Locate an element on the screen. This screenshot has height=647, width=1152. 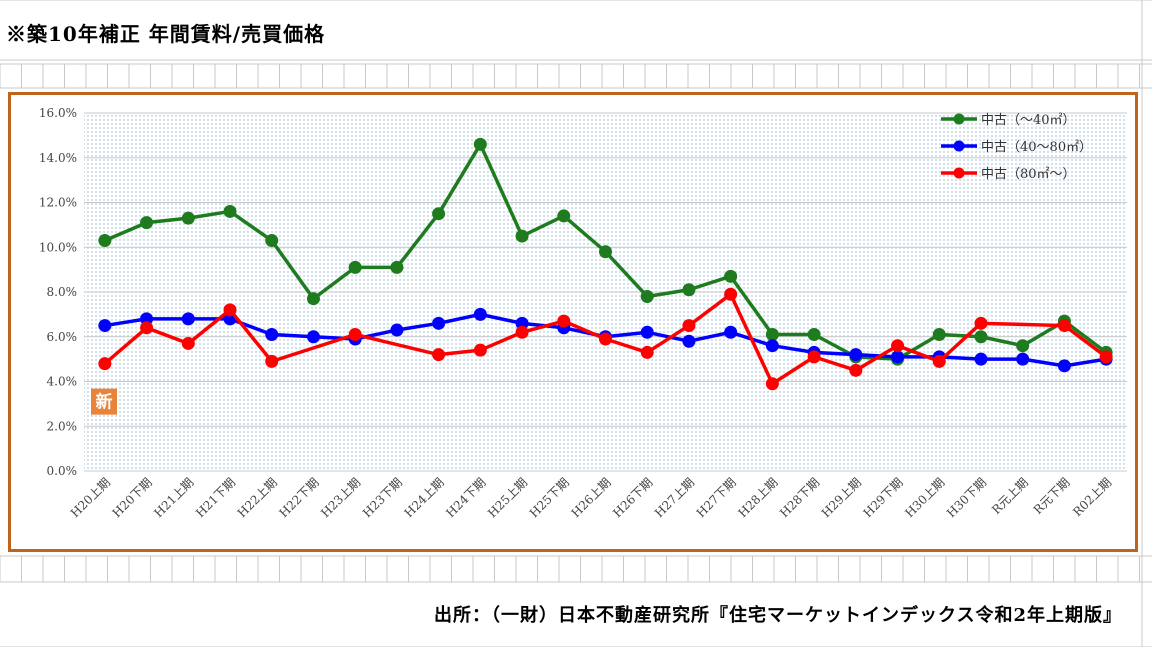
legend-label: 中古（80㎡～） is located at coordinates (1028, 174).